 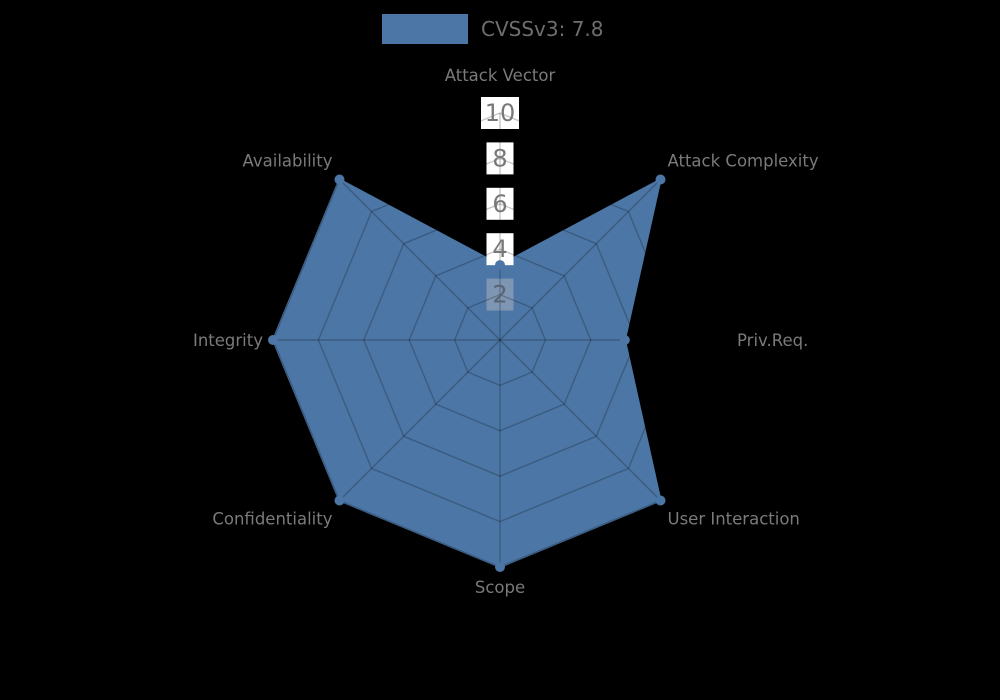 I want to click on grid-ring, so click(x=500, y=340).